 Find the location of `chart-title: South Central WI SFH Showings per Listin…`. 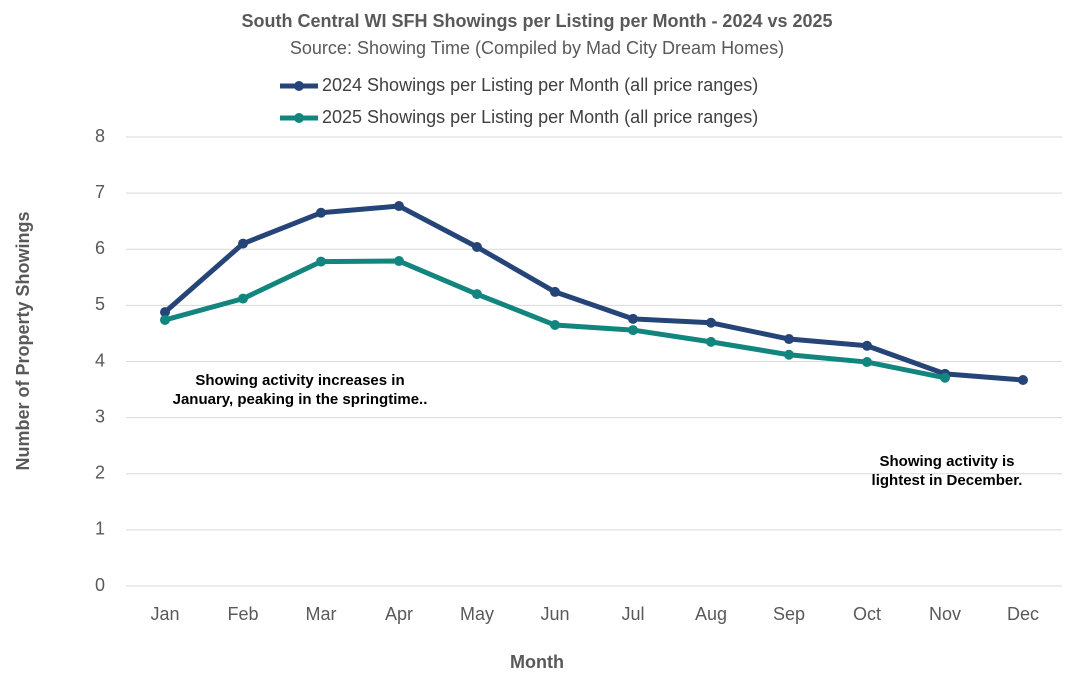

chart-title: South Central WI SFH Showings per Listin… is located at coordinates (536, 21).